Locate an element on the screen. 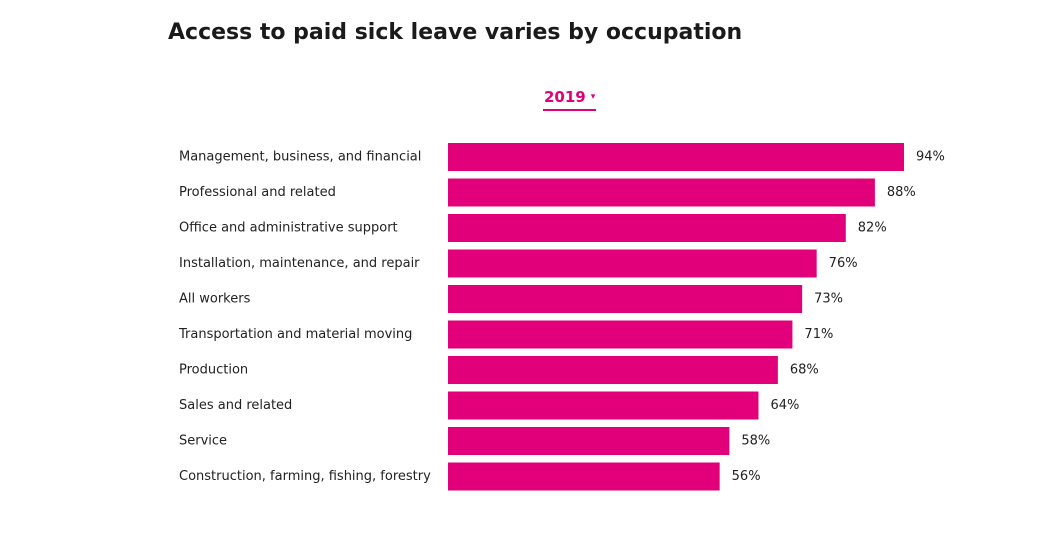 The width and height of the screenshot is (1055, 553). category-label: Management, business, and financial is located at coordinates (300, 157).